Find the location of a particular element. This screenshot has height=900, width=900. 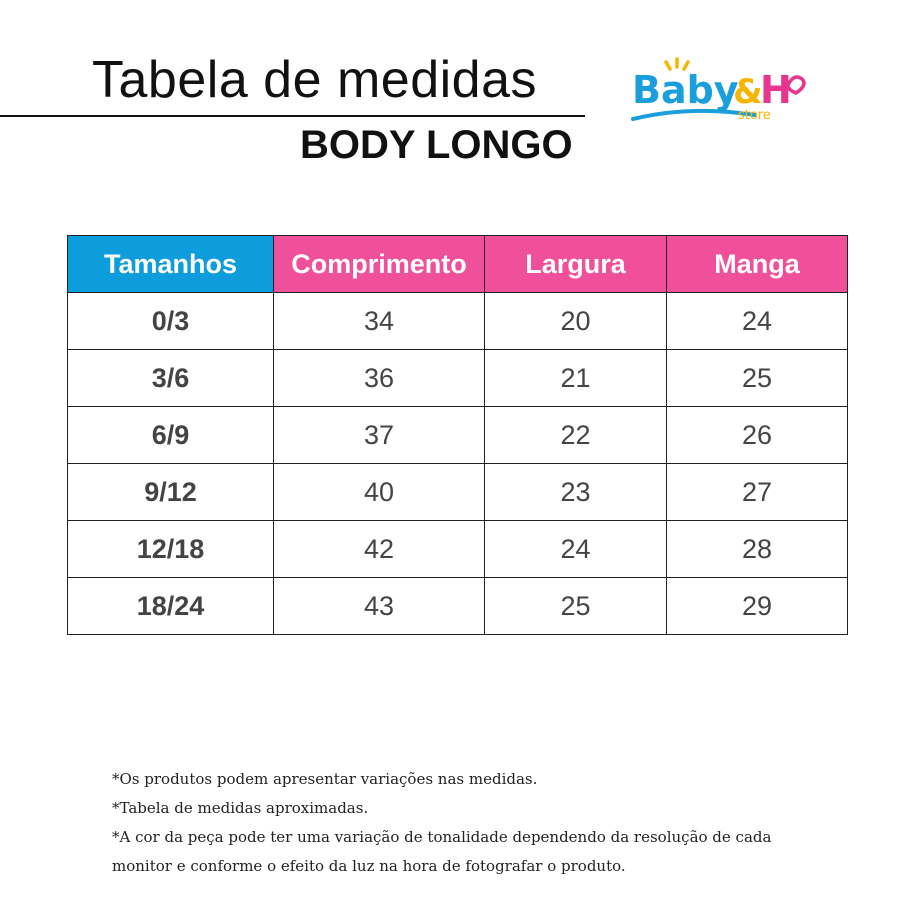

cell-width: 25 is located at coordinates (575, 606).